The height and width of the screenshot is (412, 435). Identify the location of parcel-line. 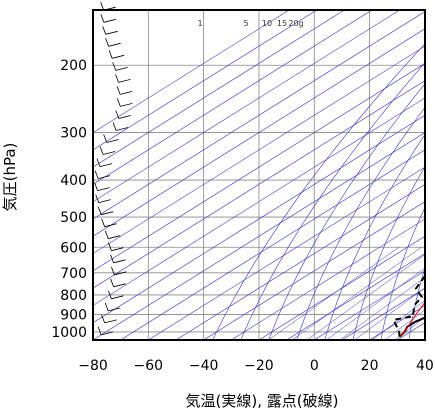
(412, 319).